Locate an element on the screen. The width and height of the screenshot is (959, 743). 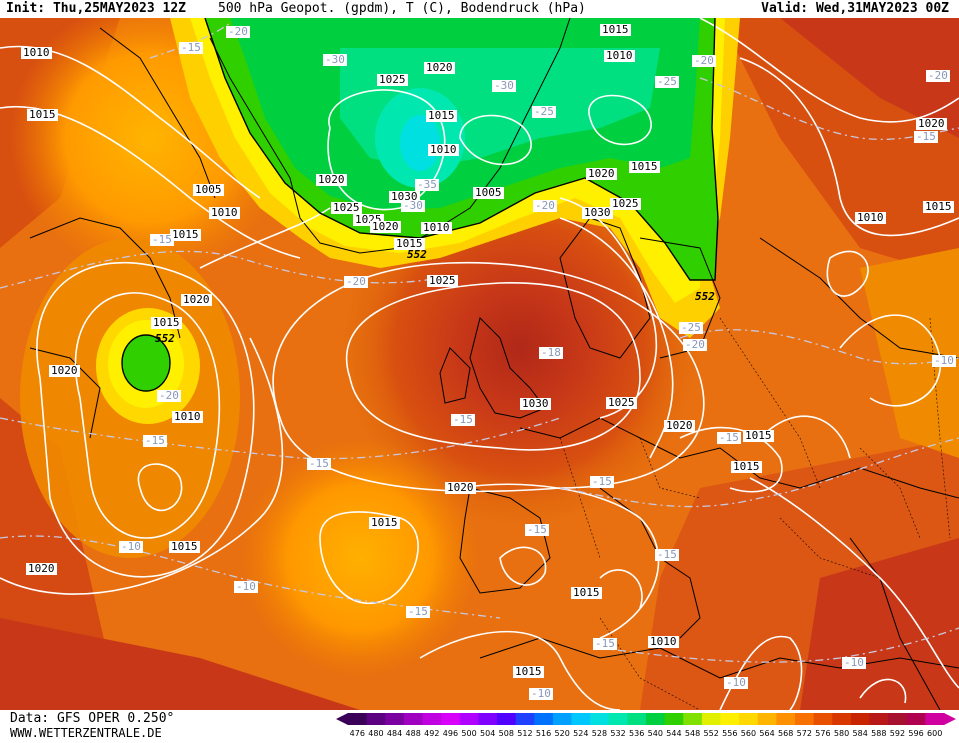
legend-tick-label: 528 is located at coordinates (599, 733).